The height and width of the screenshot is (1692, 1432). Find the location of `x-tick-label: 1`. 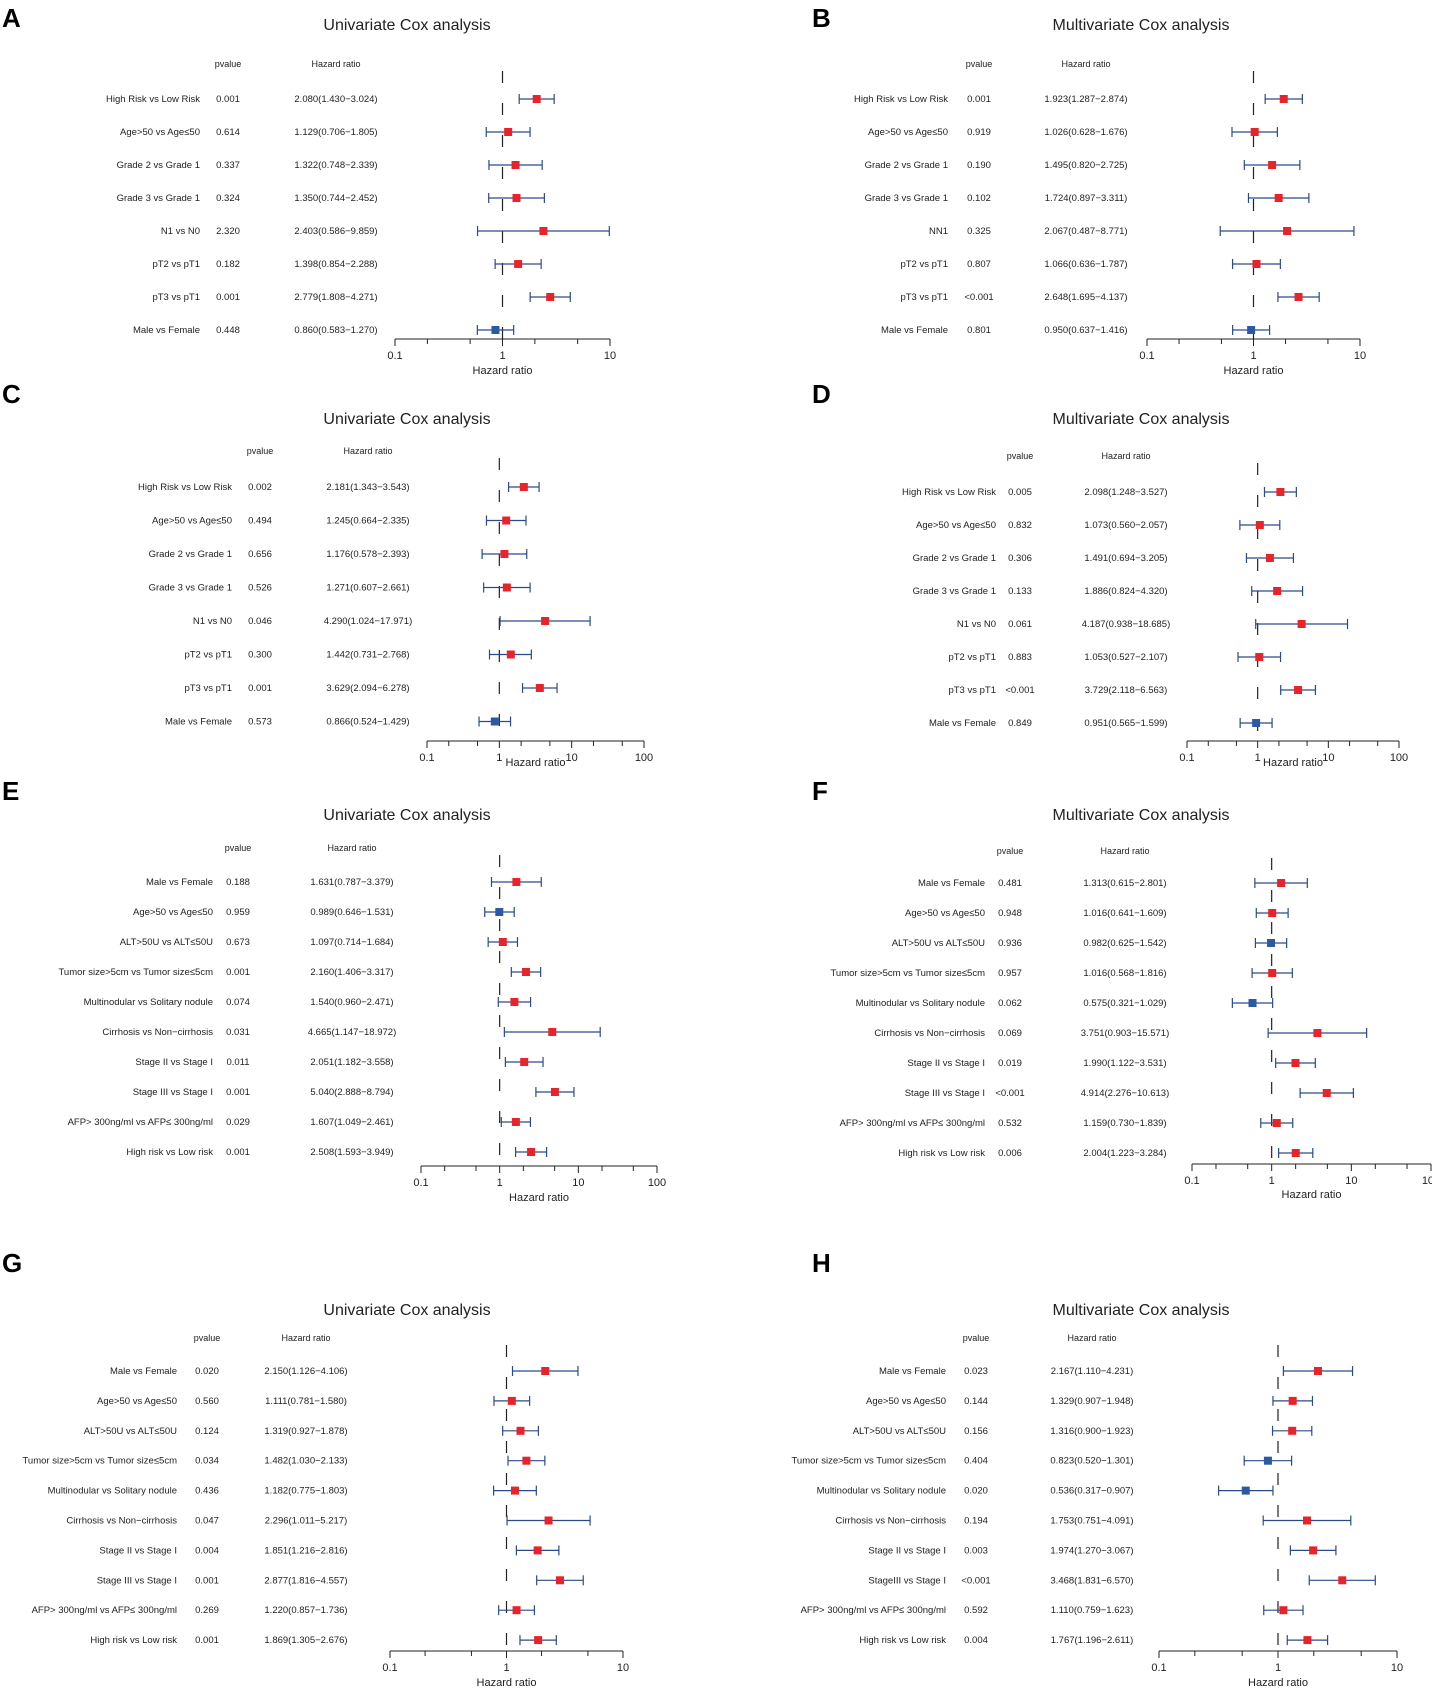

x-tick-label: 1 is located at coordinates (502, 356).